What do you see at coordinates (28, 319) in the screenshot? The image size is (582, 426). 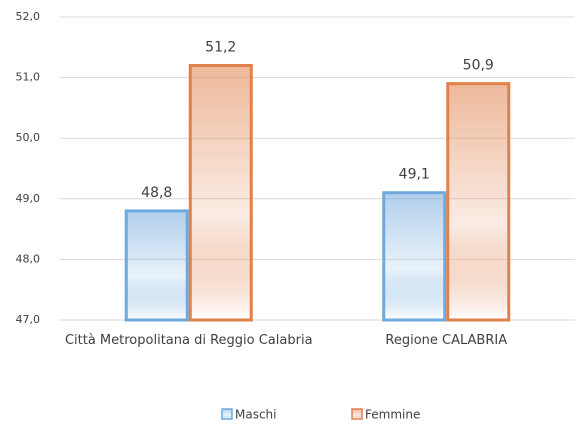 I see `y-tick-label: 47,0` at bounding box center [28, 319].